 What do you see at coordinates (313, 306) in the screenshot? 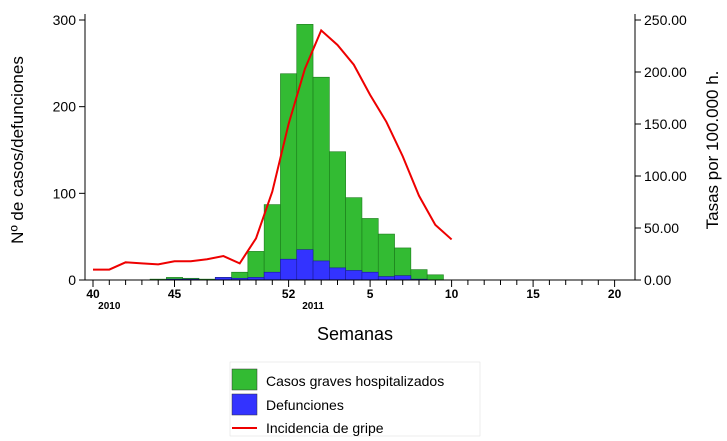
I see `year-label: 2011` at bounding box center [313, 306].